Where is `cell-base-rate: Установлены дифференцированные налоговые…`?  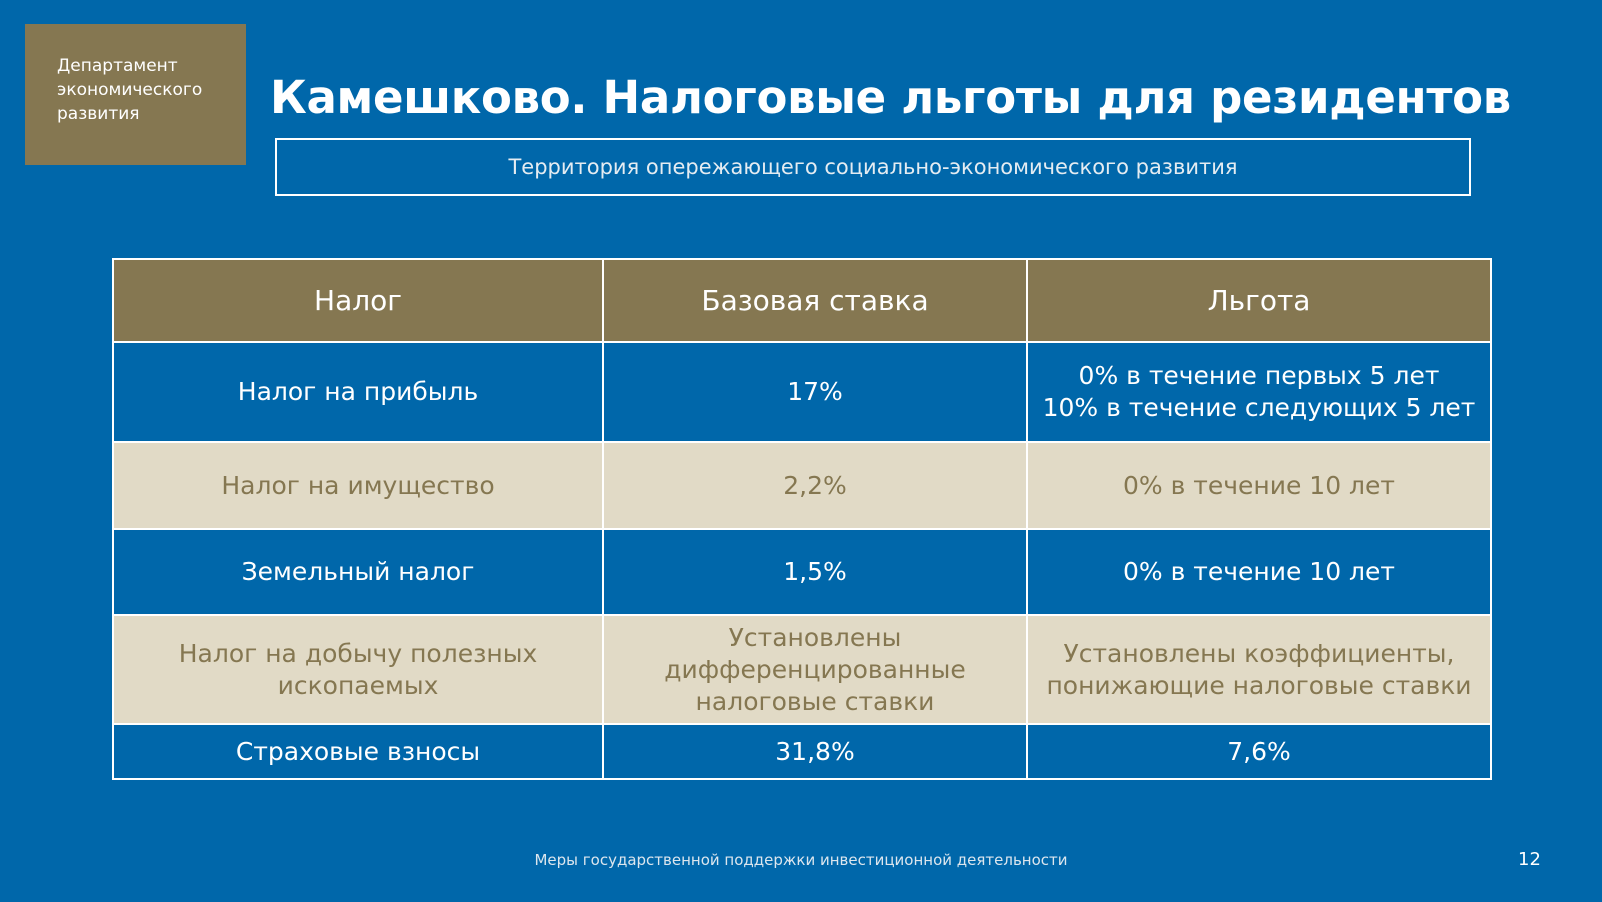 cell-base-rate: Установлены дифференцированные налоговые… is located at coordinates (815, 669).